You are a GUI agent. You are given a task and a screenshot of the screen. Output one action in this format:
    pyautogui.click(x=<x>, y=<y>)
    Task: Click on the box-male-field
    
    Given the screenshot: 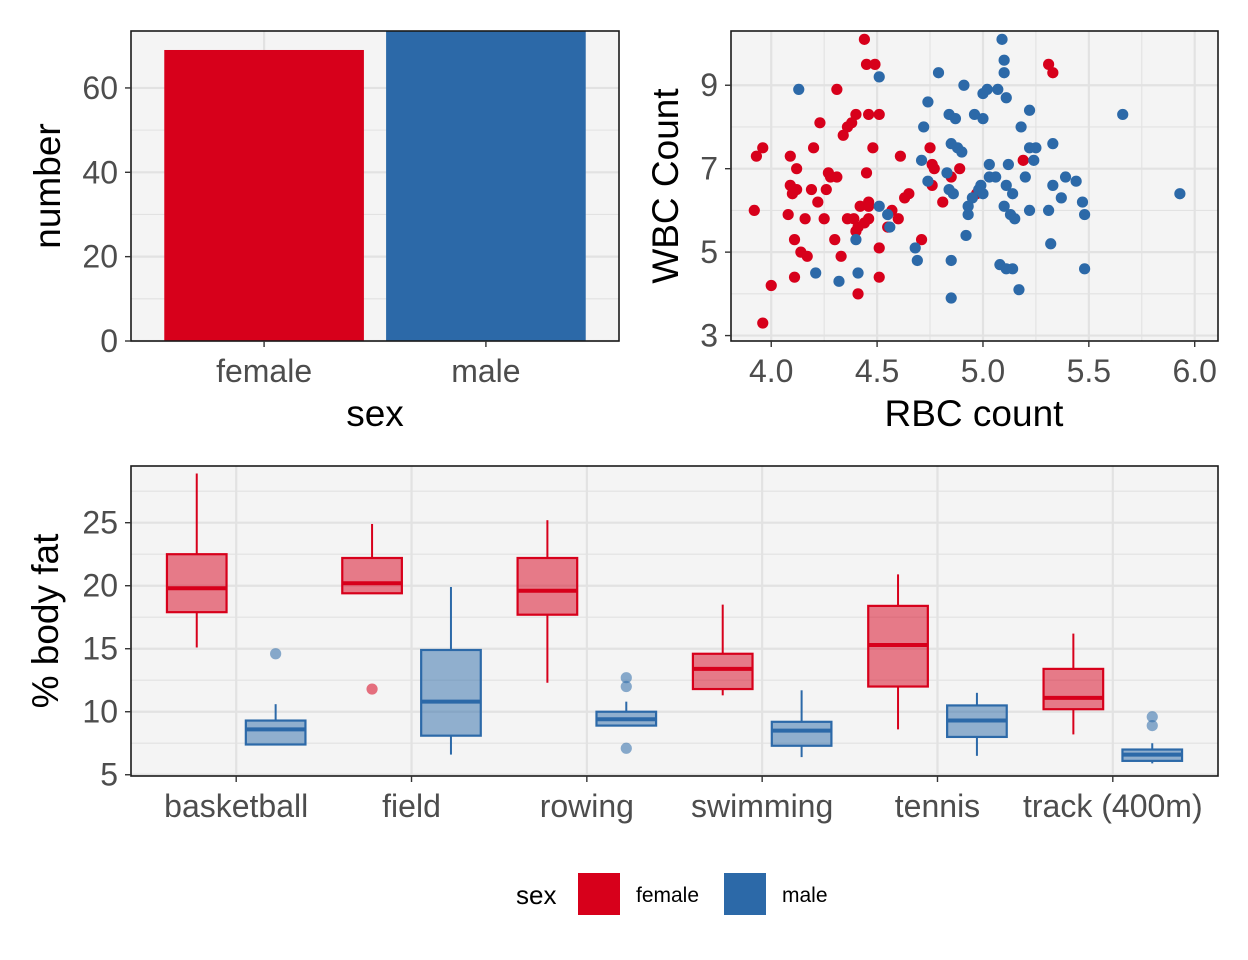 What is the action you would take?
    pyautogui.click(x=451, y=670)
    